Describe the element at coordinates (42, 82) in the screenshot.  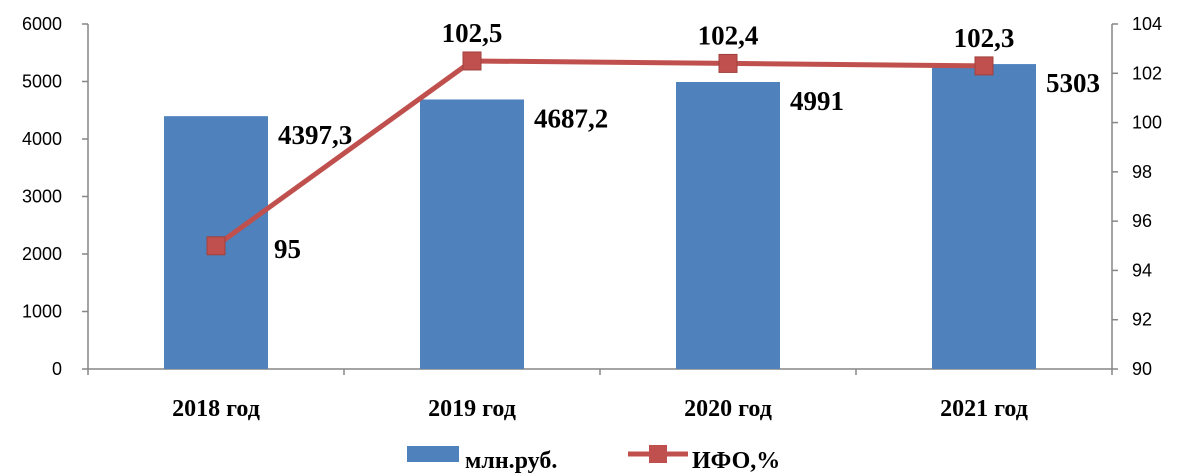
I see `left-tick-label: 5000` at that location.